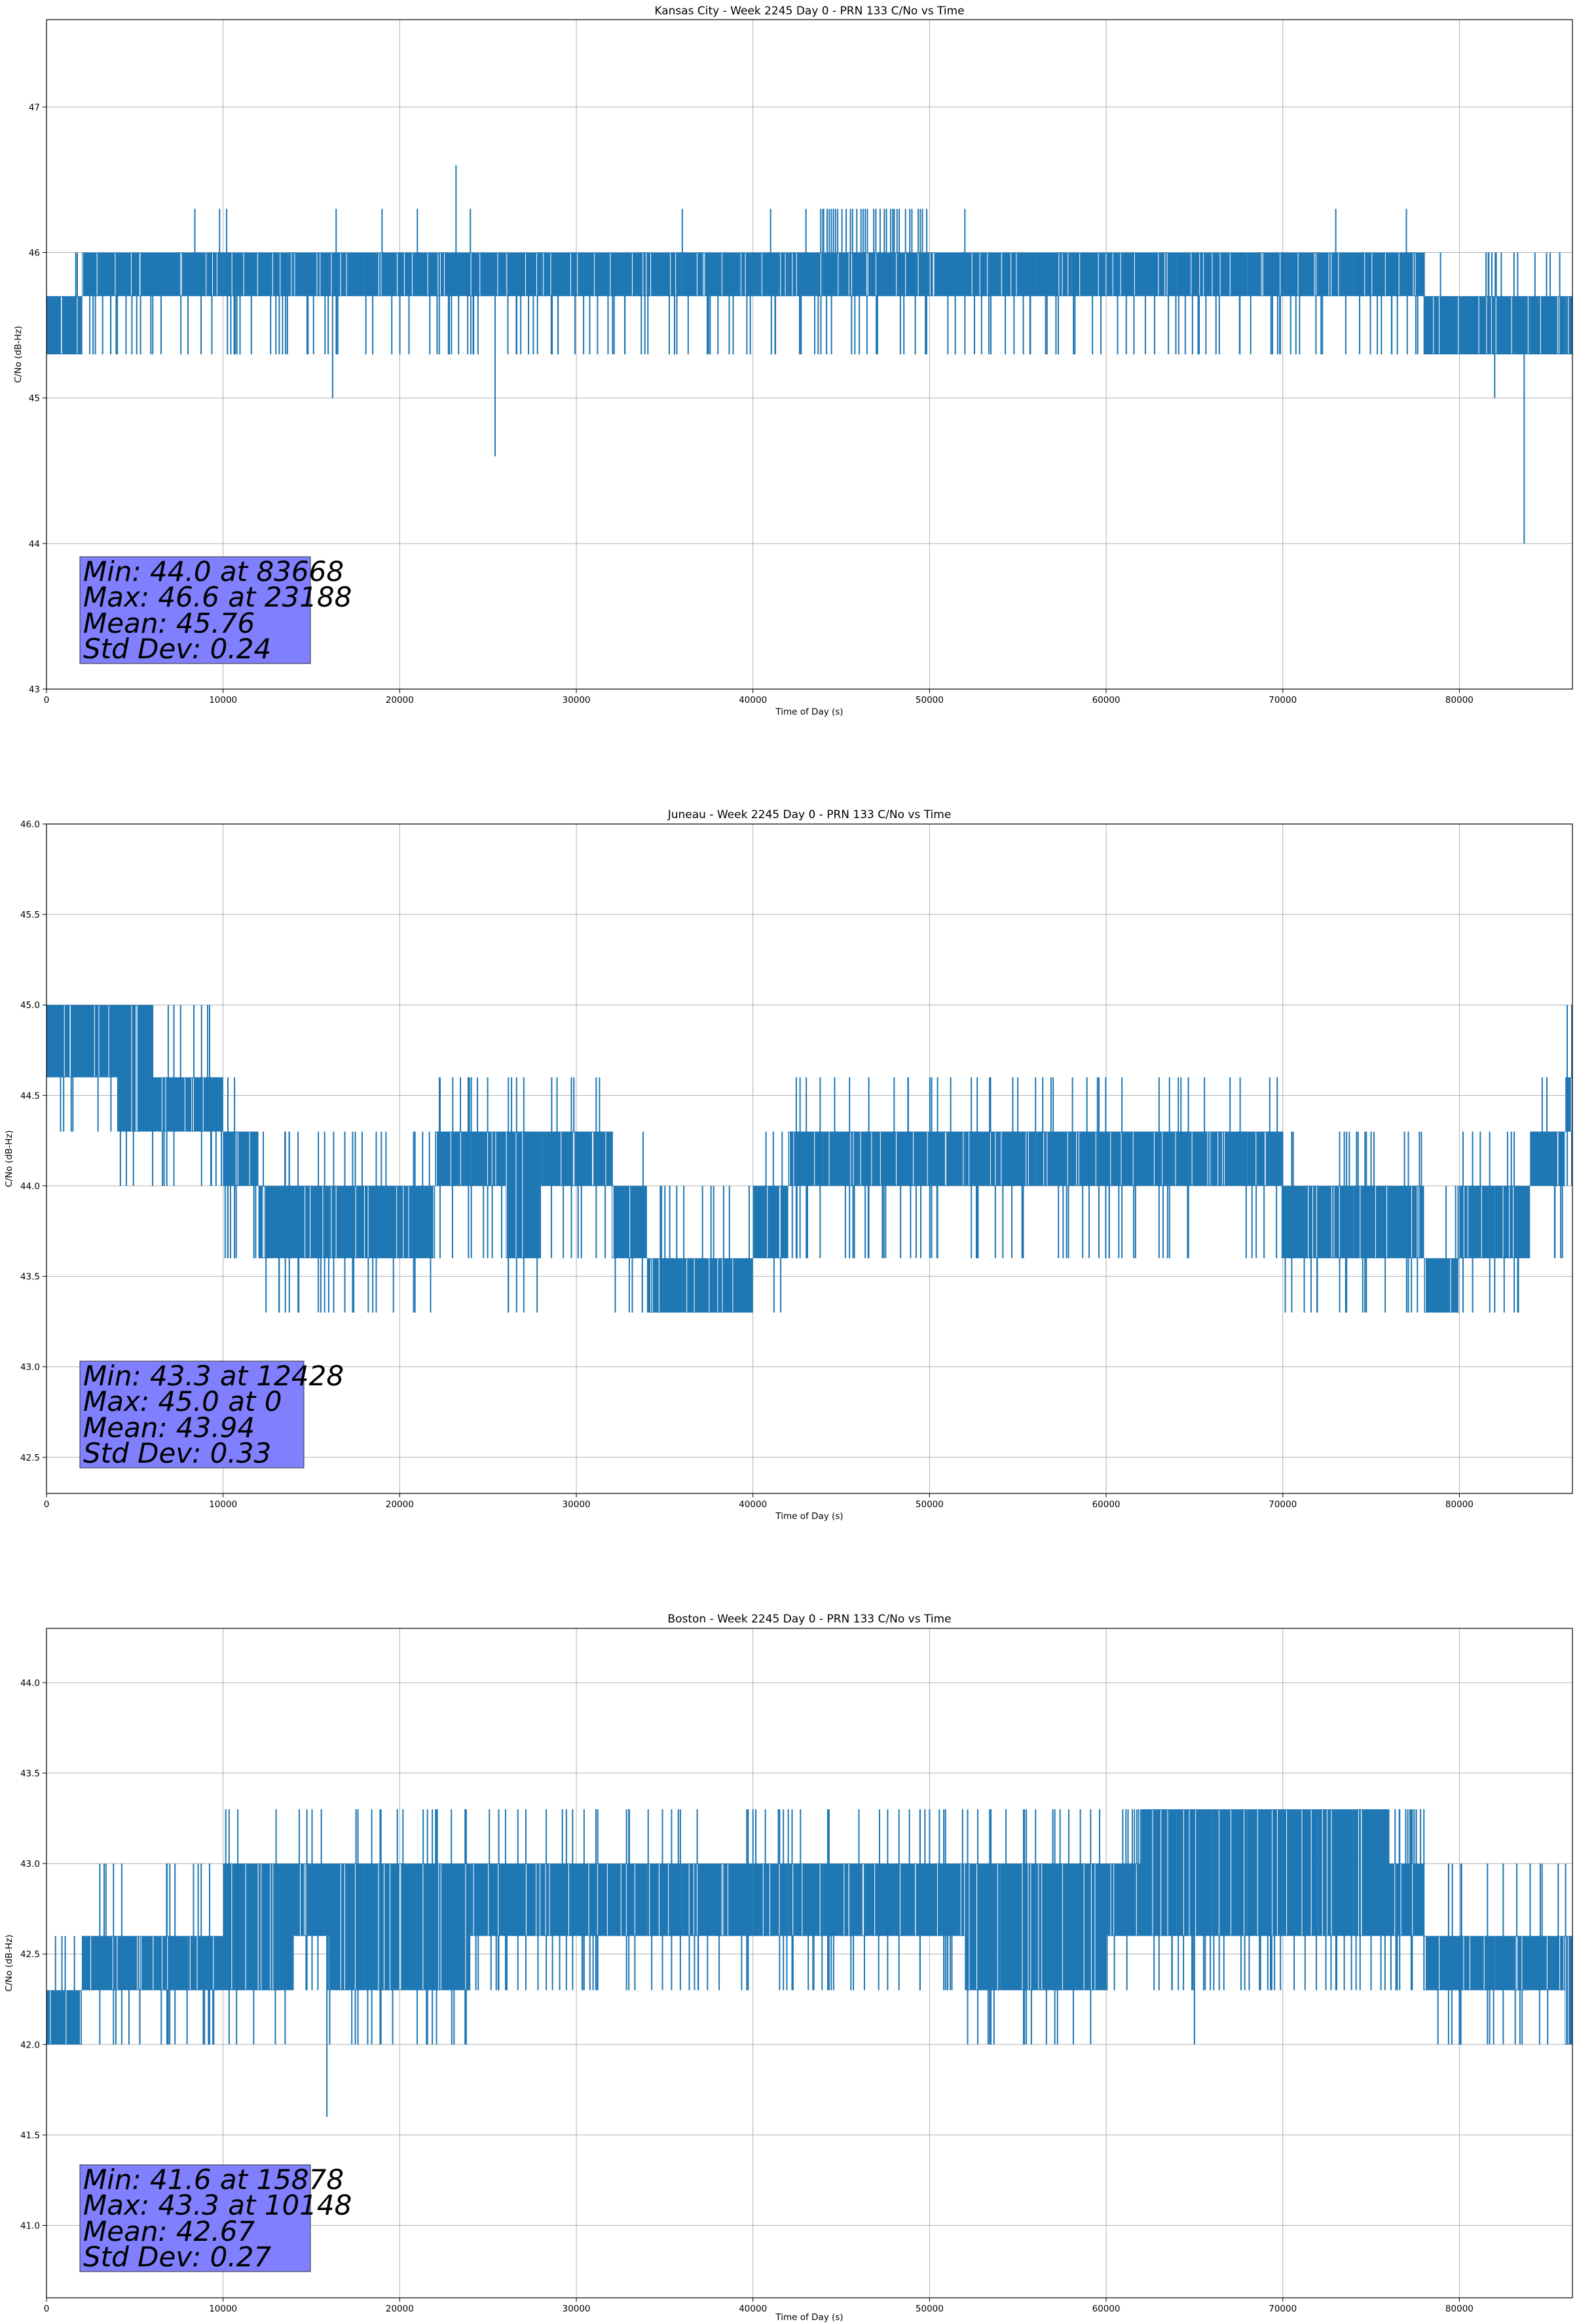  What do you see at coordinates (1459, 700) in the screenshot?
I see `x-tick-label: 80000` at bounding box center [1459, 700].